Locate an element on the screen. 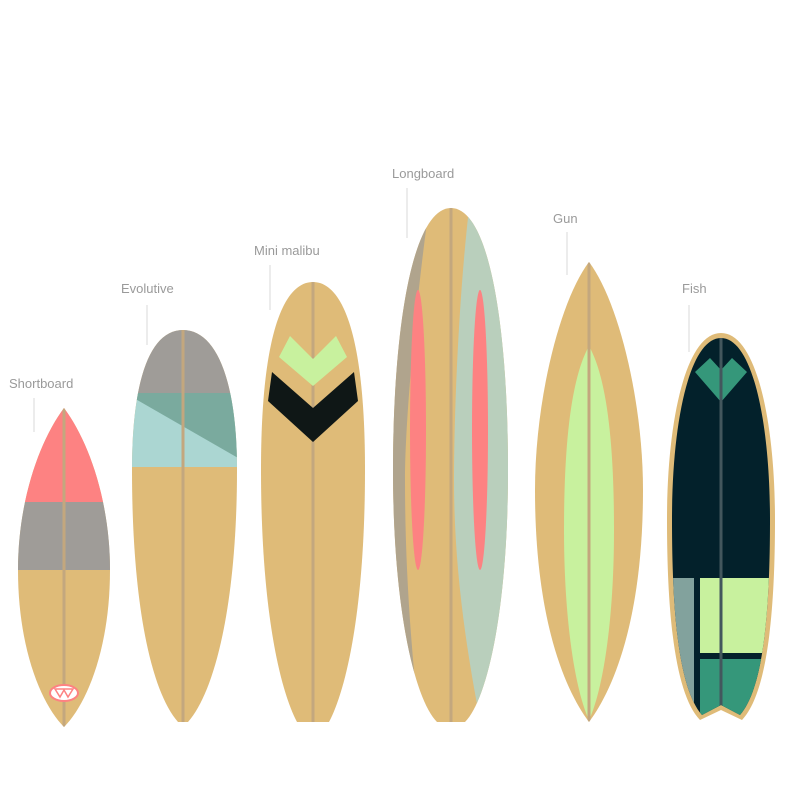 Image resolution: width=800 pixels, height=800 pixels. board-fish: Fish is located at coordinates (721, 500).